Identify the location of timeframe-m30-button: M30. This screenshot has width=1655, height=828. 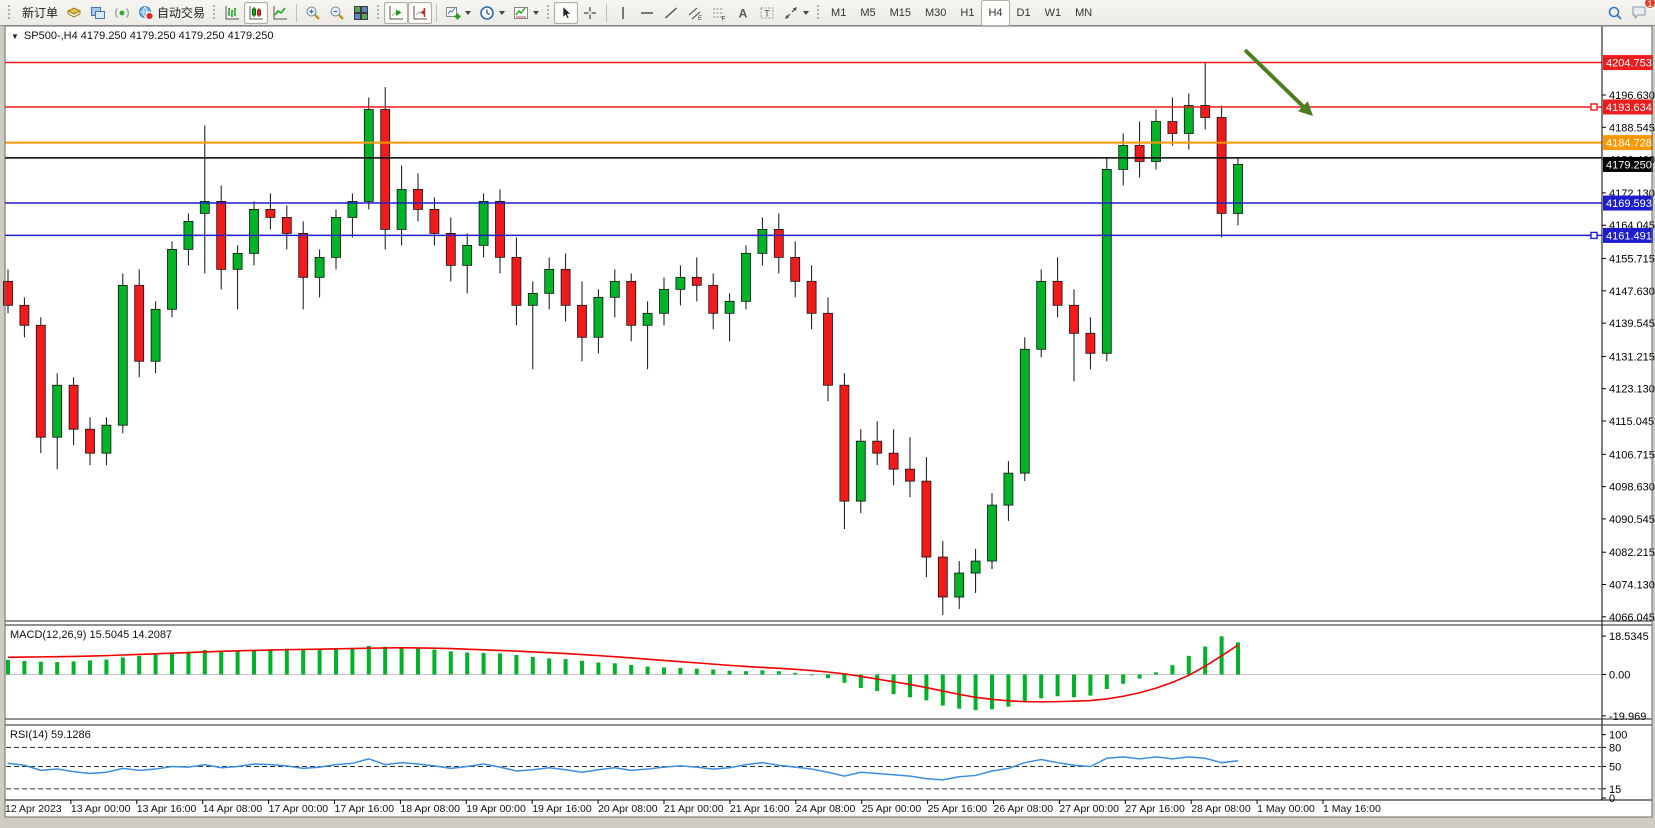
(936, 12).